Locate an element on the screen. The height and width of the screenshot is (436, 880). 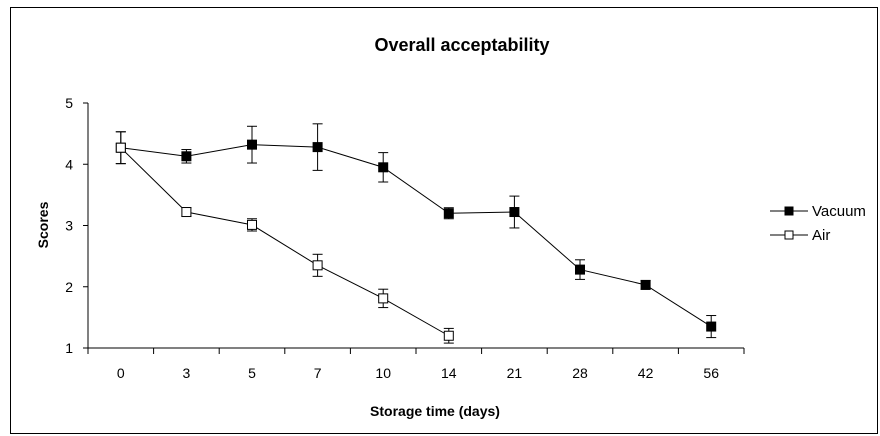
x-tick-label: 28 is located at coordinates (580, 373).